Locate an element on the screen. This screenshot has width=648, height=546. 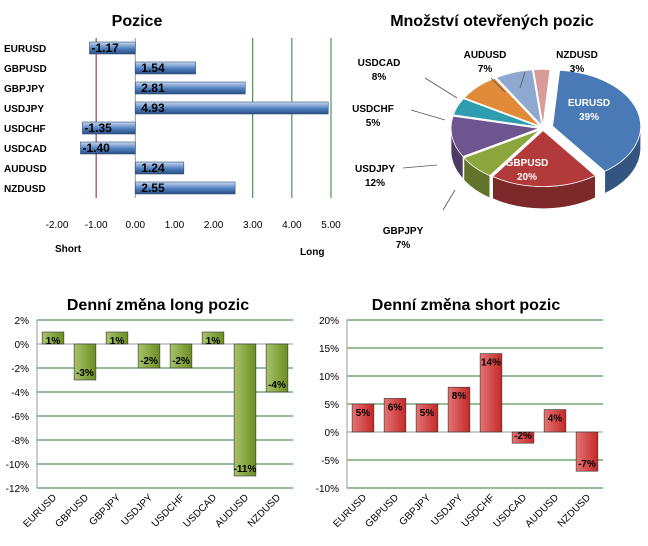
y-tick-label: 15% is located at coordinates (329, 349).